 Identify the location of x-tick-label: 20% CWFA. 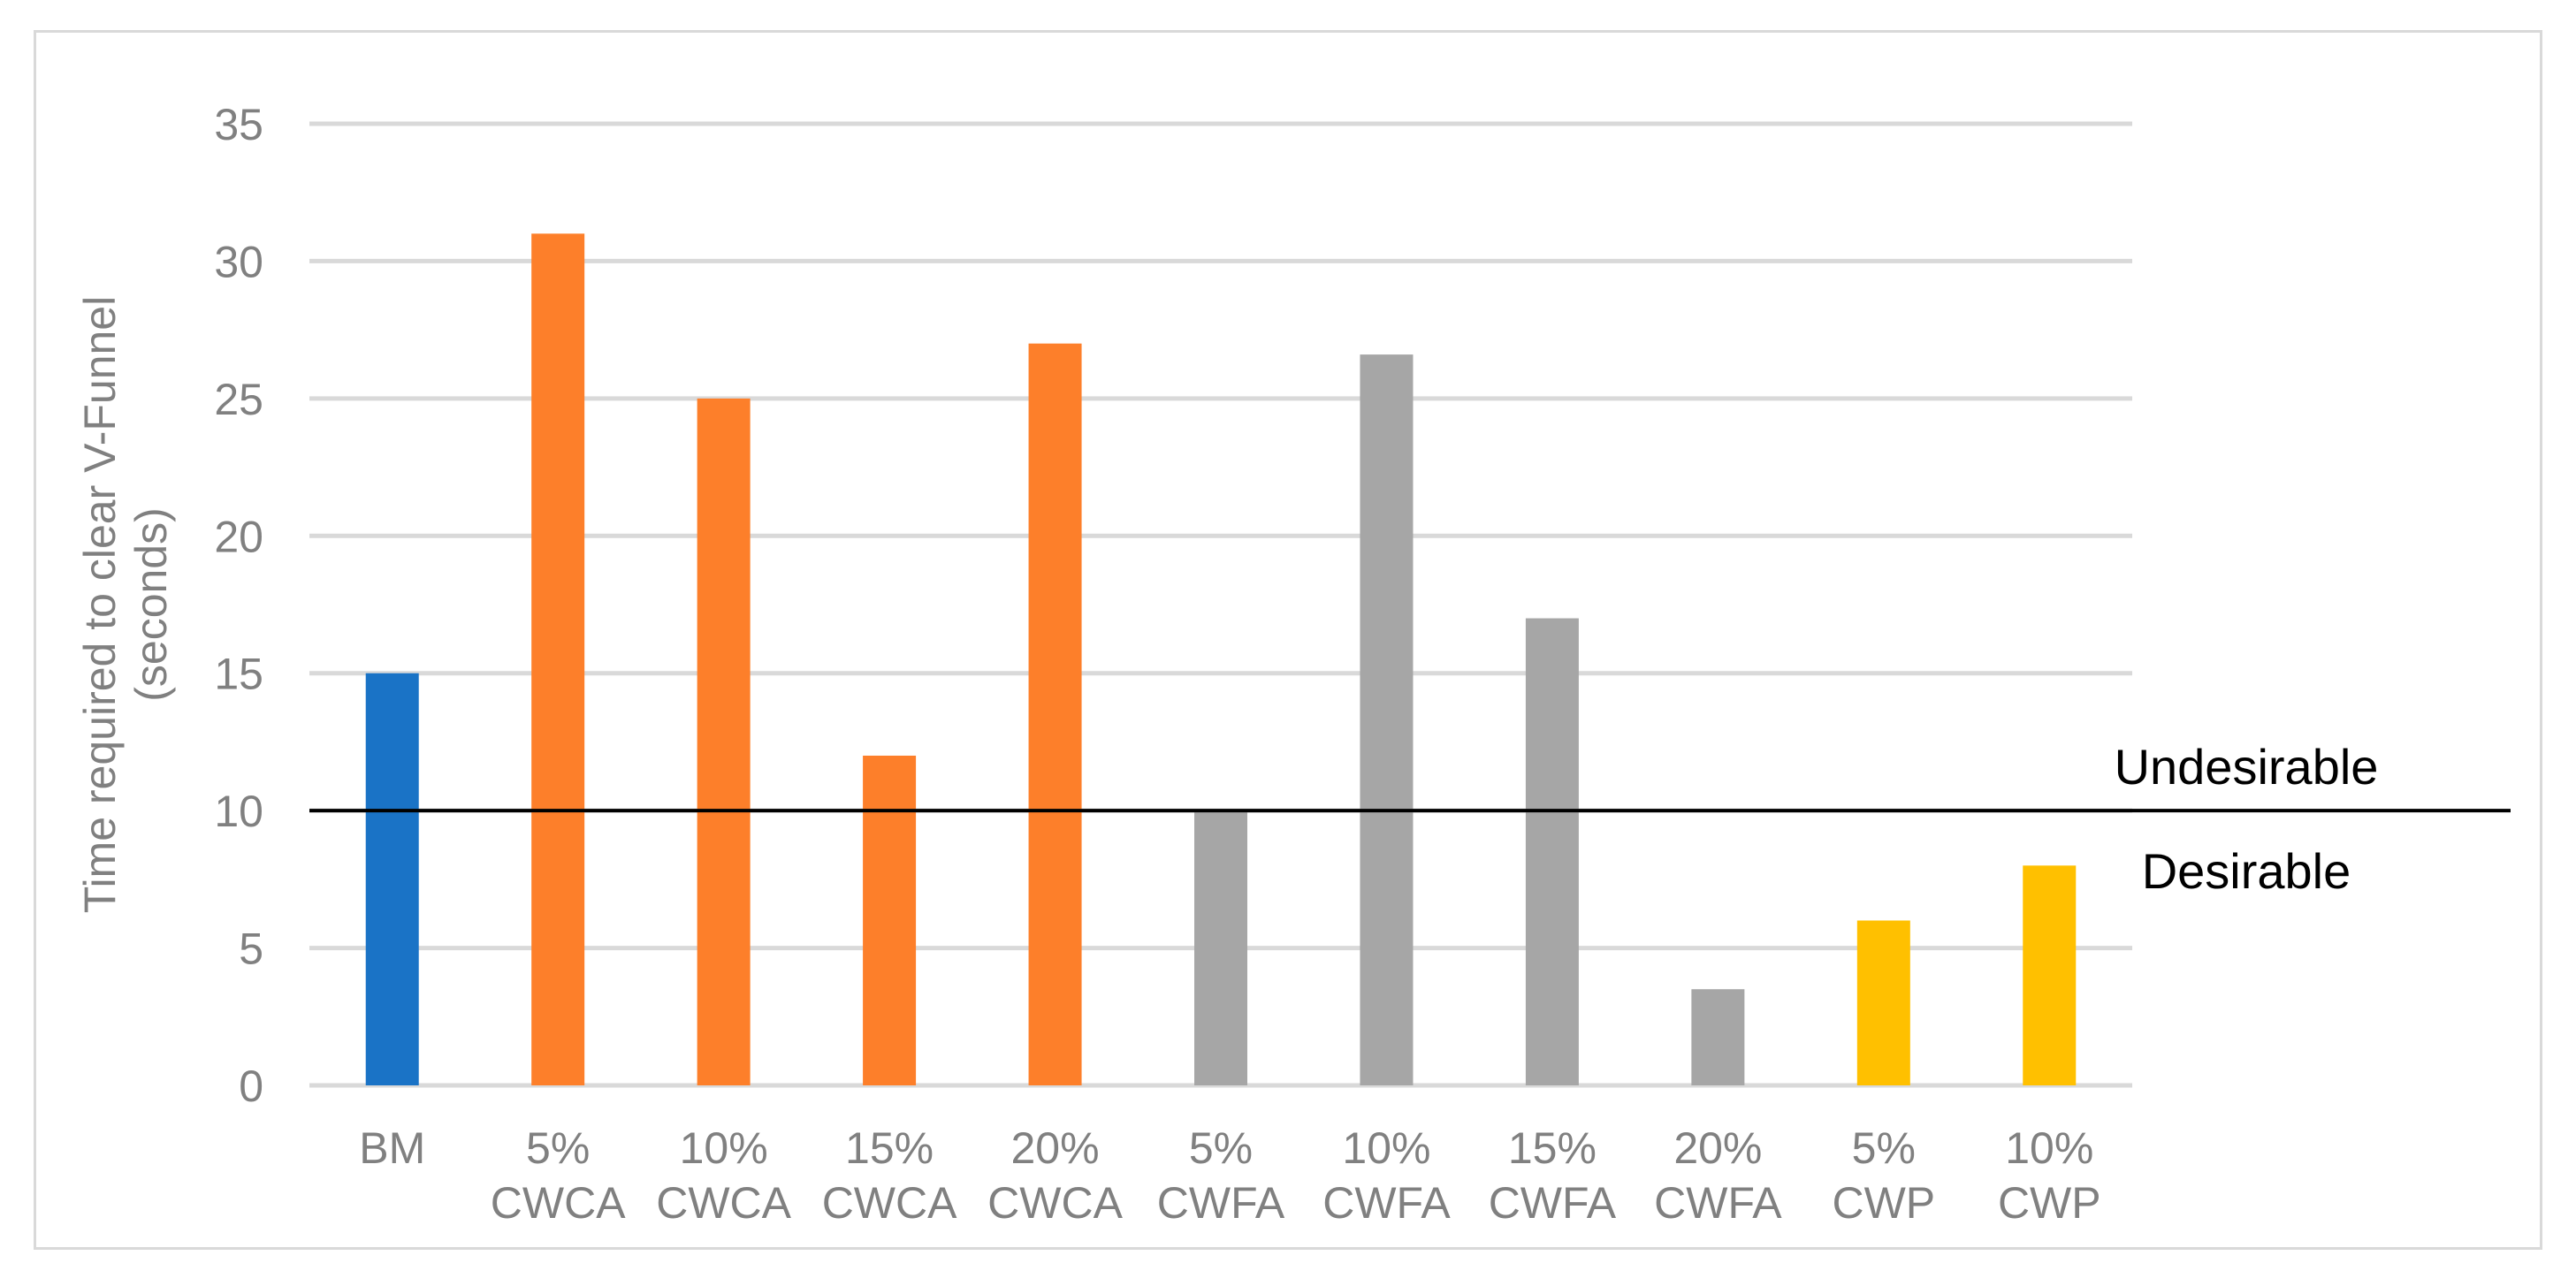
(1718, 1175).